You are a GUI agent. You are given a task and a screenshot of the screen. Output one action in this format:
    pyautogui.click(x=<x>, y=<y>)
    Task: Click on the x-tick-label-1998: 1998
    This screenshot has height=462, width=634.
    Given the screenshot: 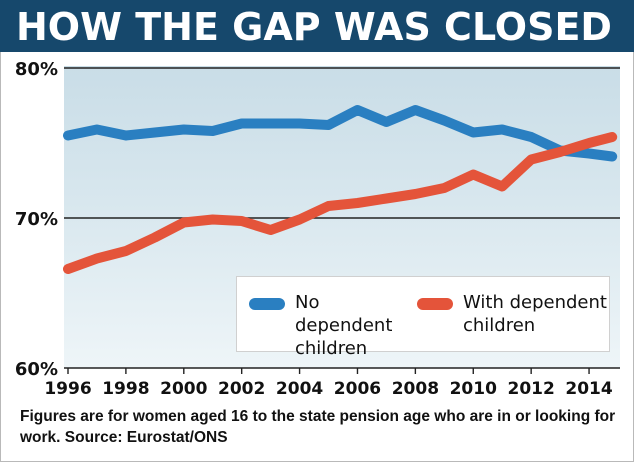 What is the action you would take?
    pyautogui.click(x=125, y=389)
    